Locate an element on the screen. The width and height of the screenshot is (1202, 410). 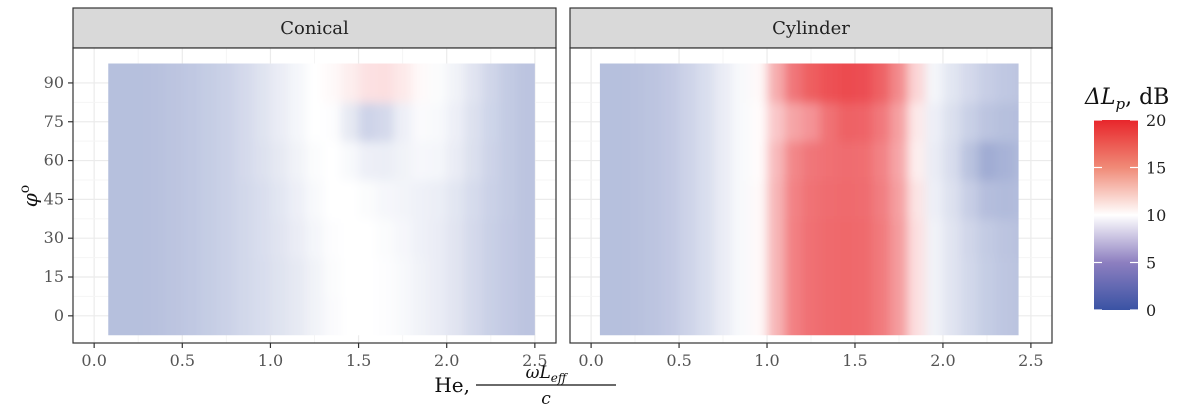
x-tick-label-conical: 1.5 is located at coordinates (358, 360).